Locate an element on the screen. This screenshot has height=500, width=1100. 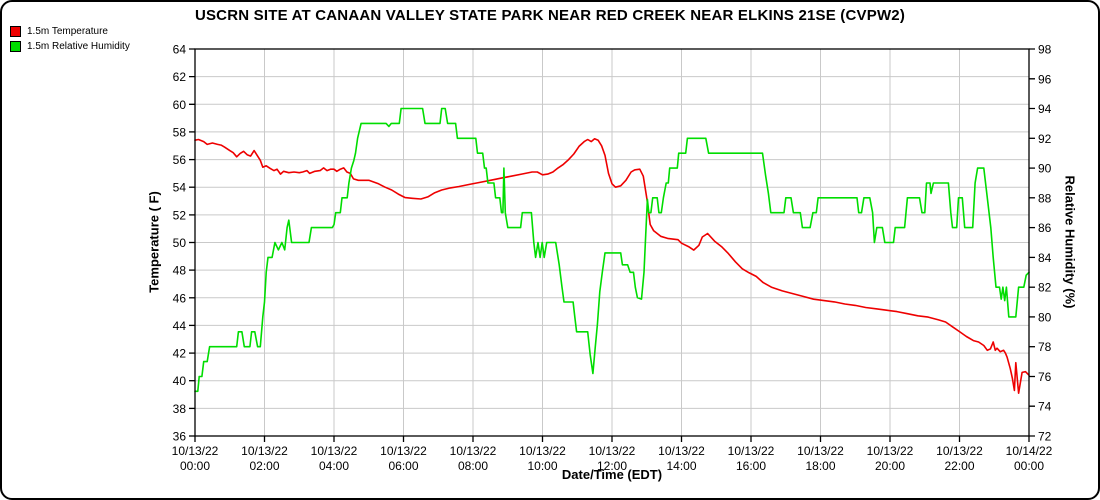
legend-label-temperature: 1.5m Temperature is located at coordinates (67, 31).